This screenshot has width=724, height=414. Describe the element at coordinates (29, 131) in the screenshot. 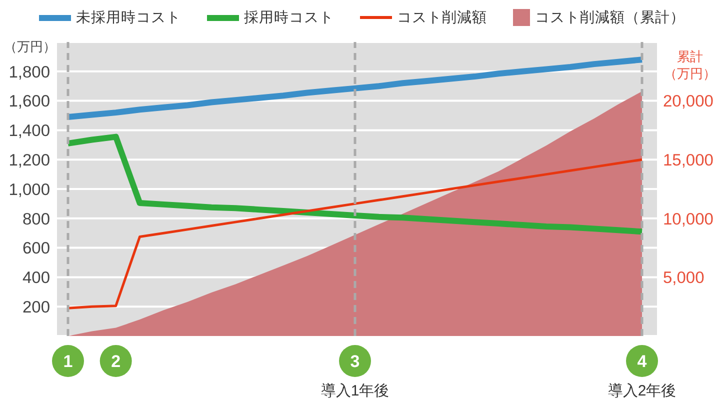

I see `y-tick-label: 1,400` at that location.